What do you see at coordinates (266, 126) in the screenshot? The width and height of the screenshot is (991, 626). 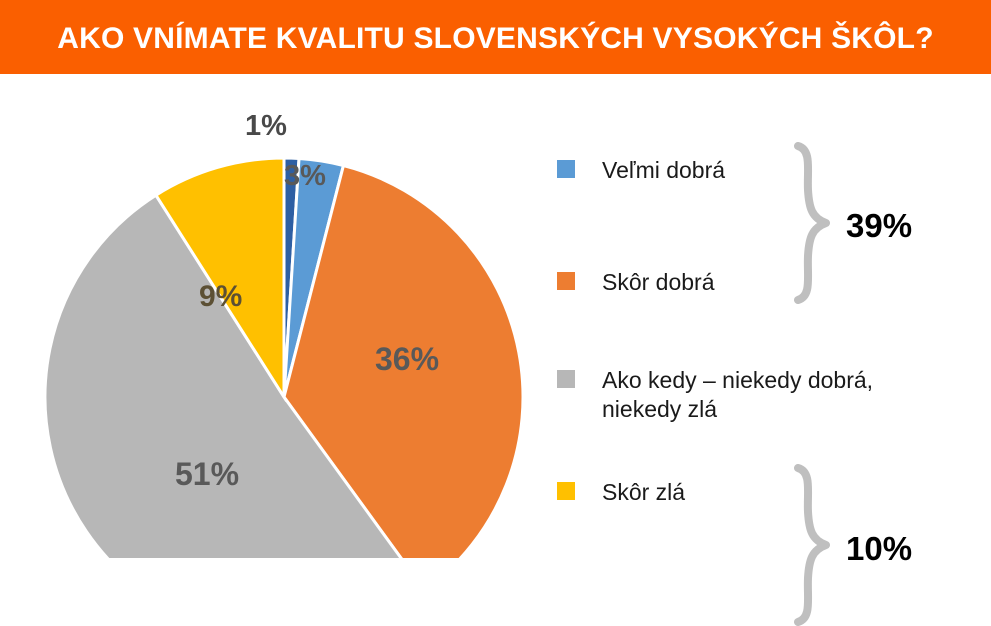 I see `pie-slice-value-0: 1%` at bounding box center [266, 126].